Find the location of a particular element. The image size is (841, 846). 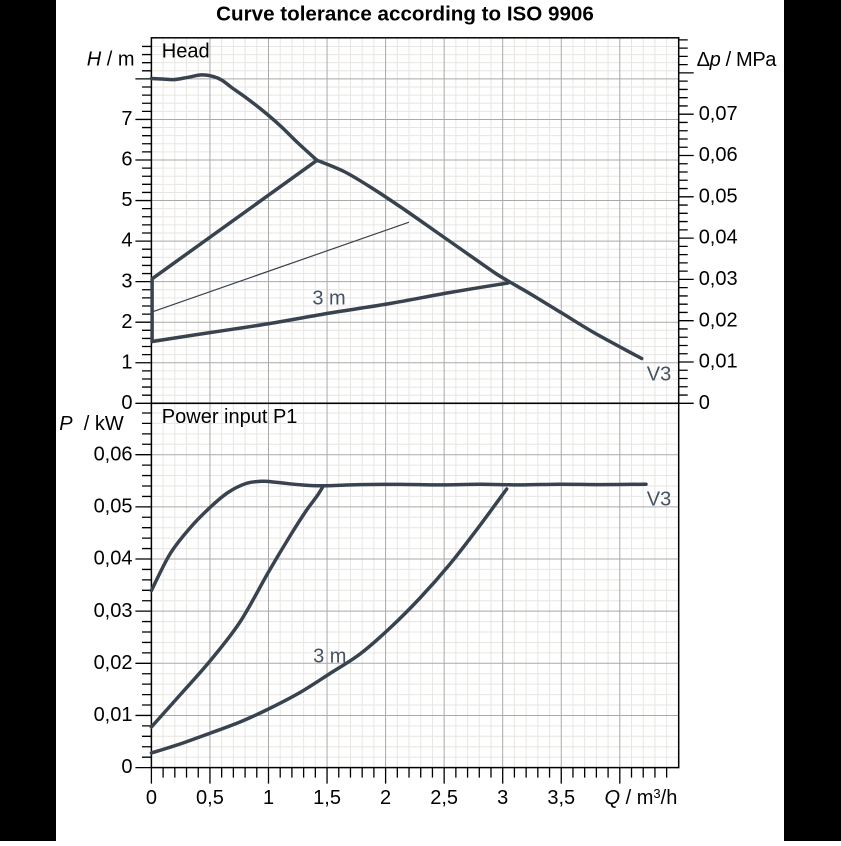

svg-text: 5 is located at coordinates (126, 200).